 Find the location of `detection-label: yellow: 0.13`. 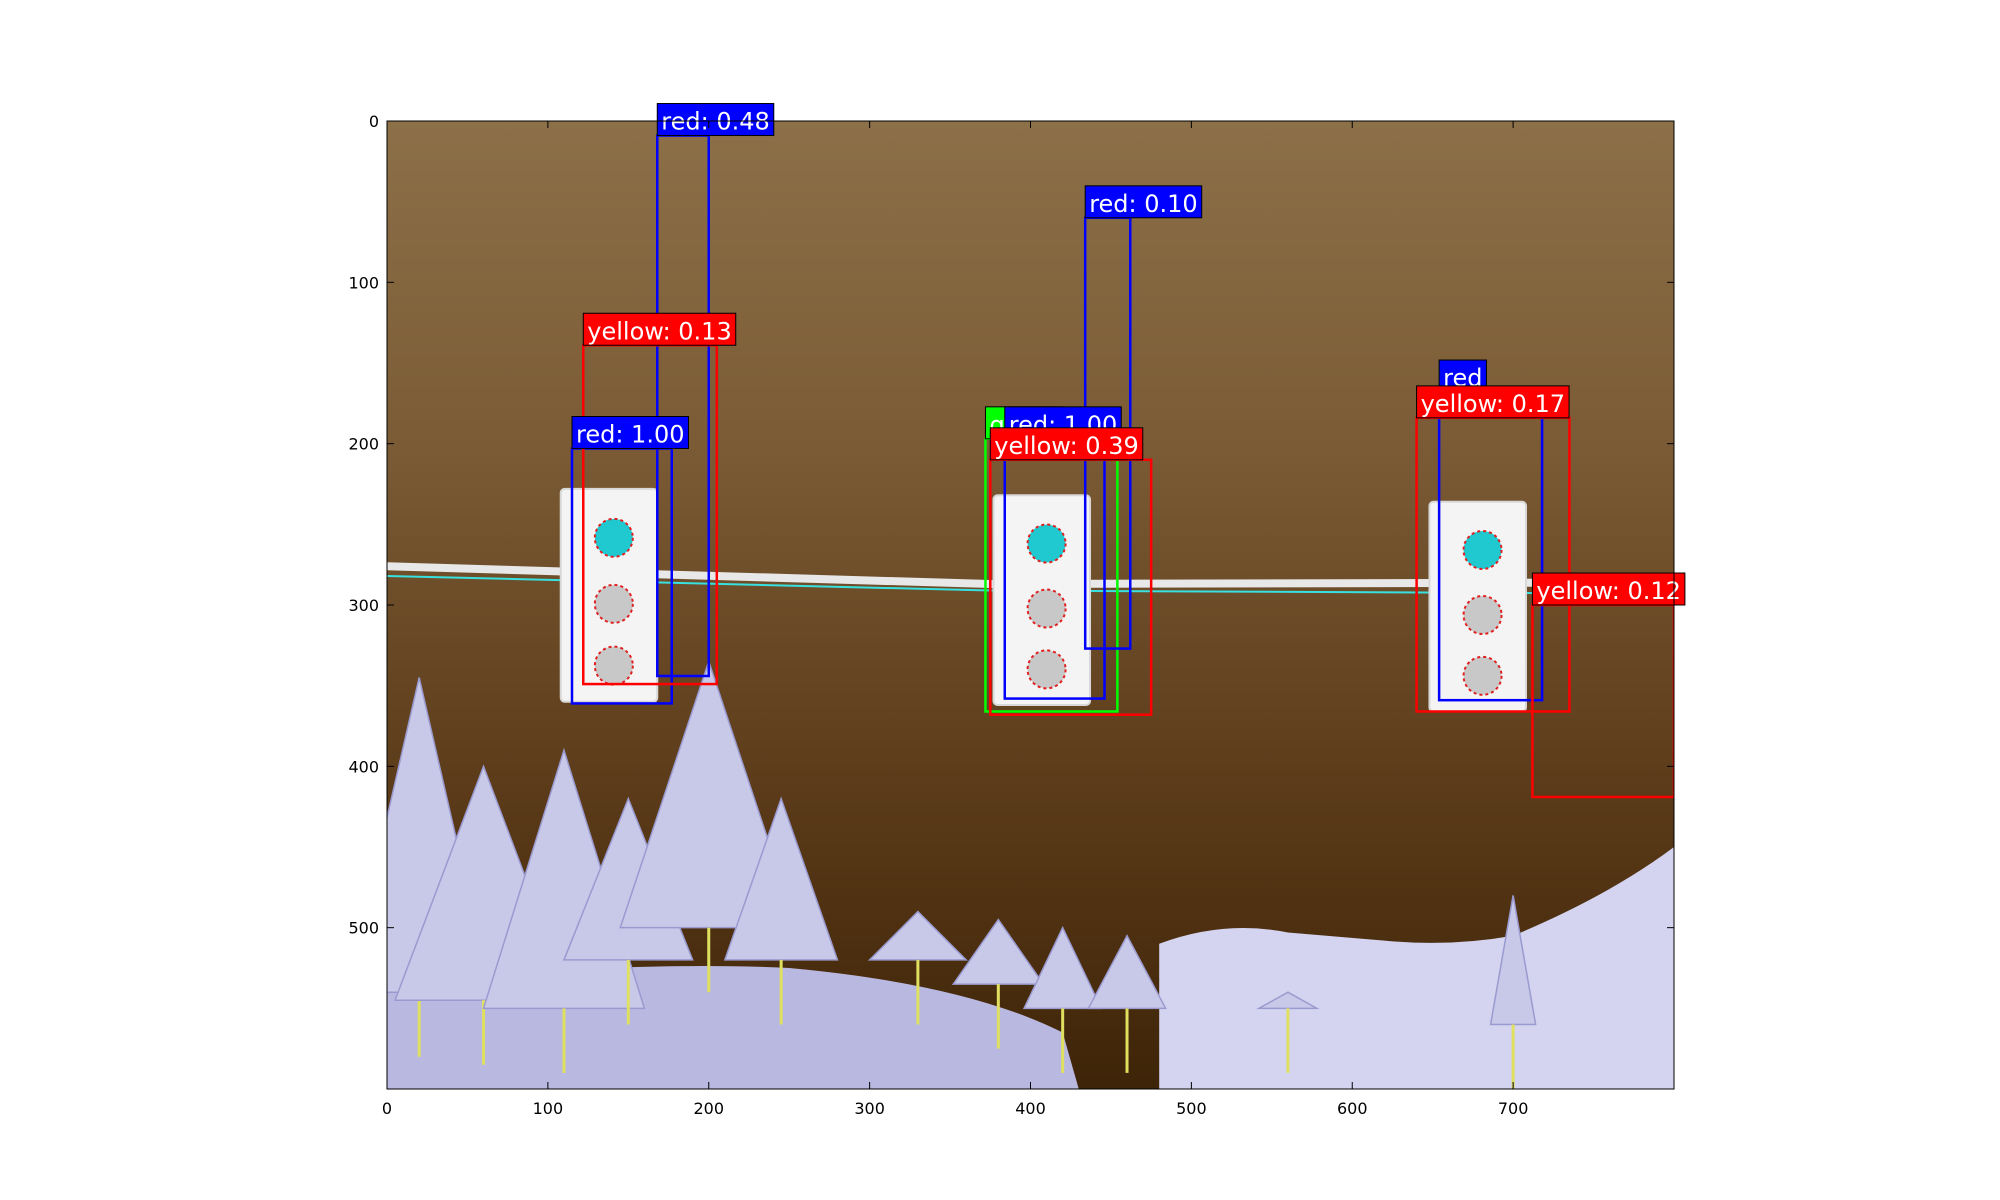

detection-label: yellow: 0.13 is located at coordinates (659, 331).